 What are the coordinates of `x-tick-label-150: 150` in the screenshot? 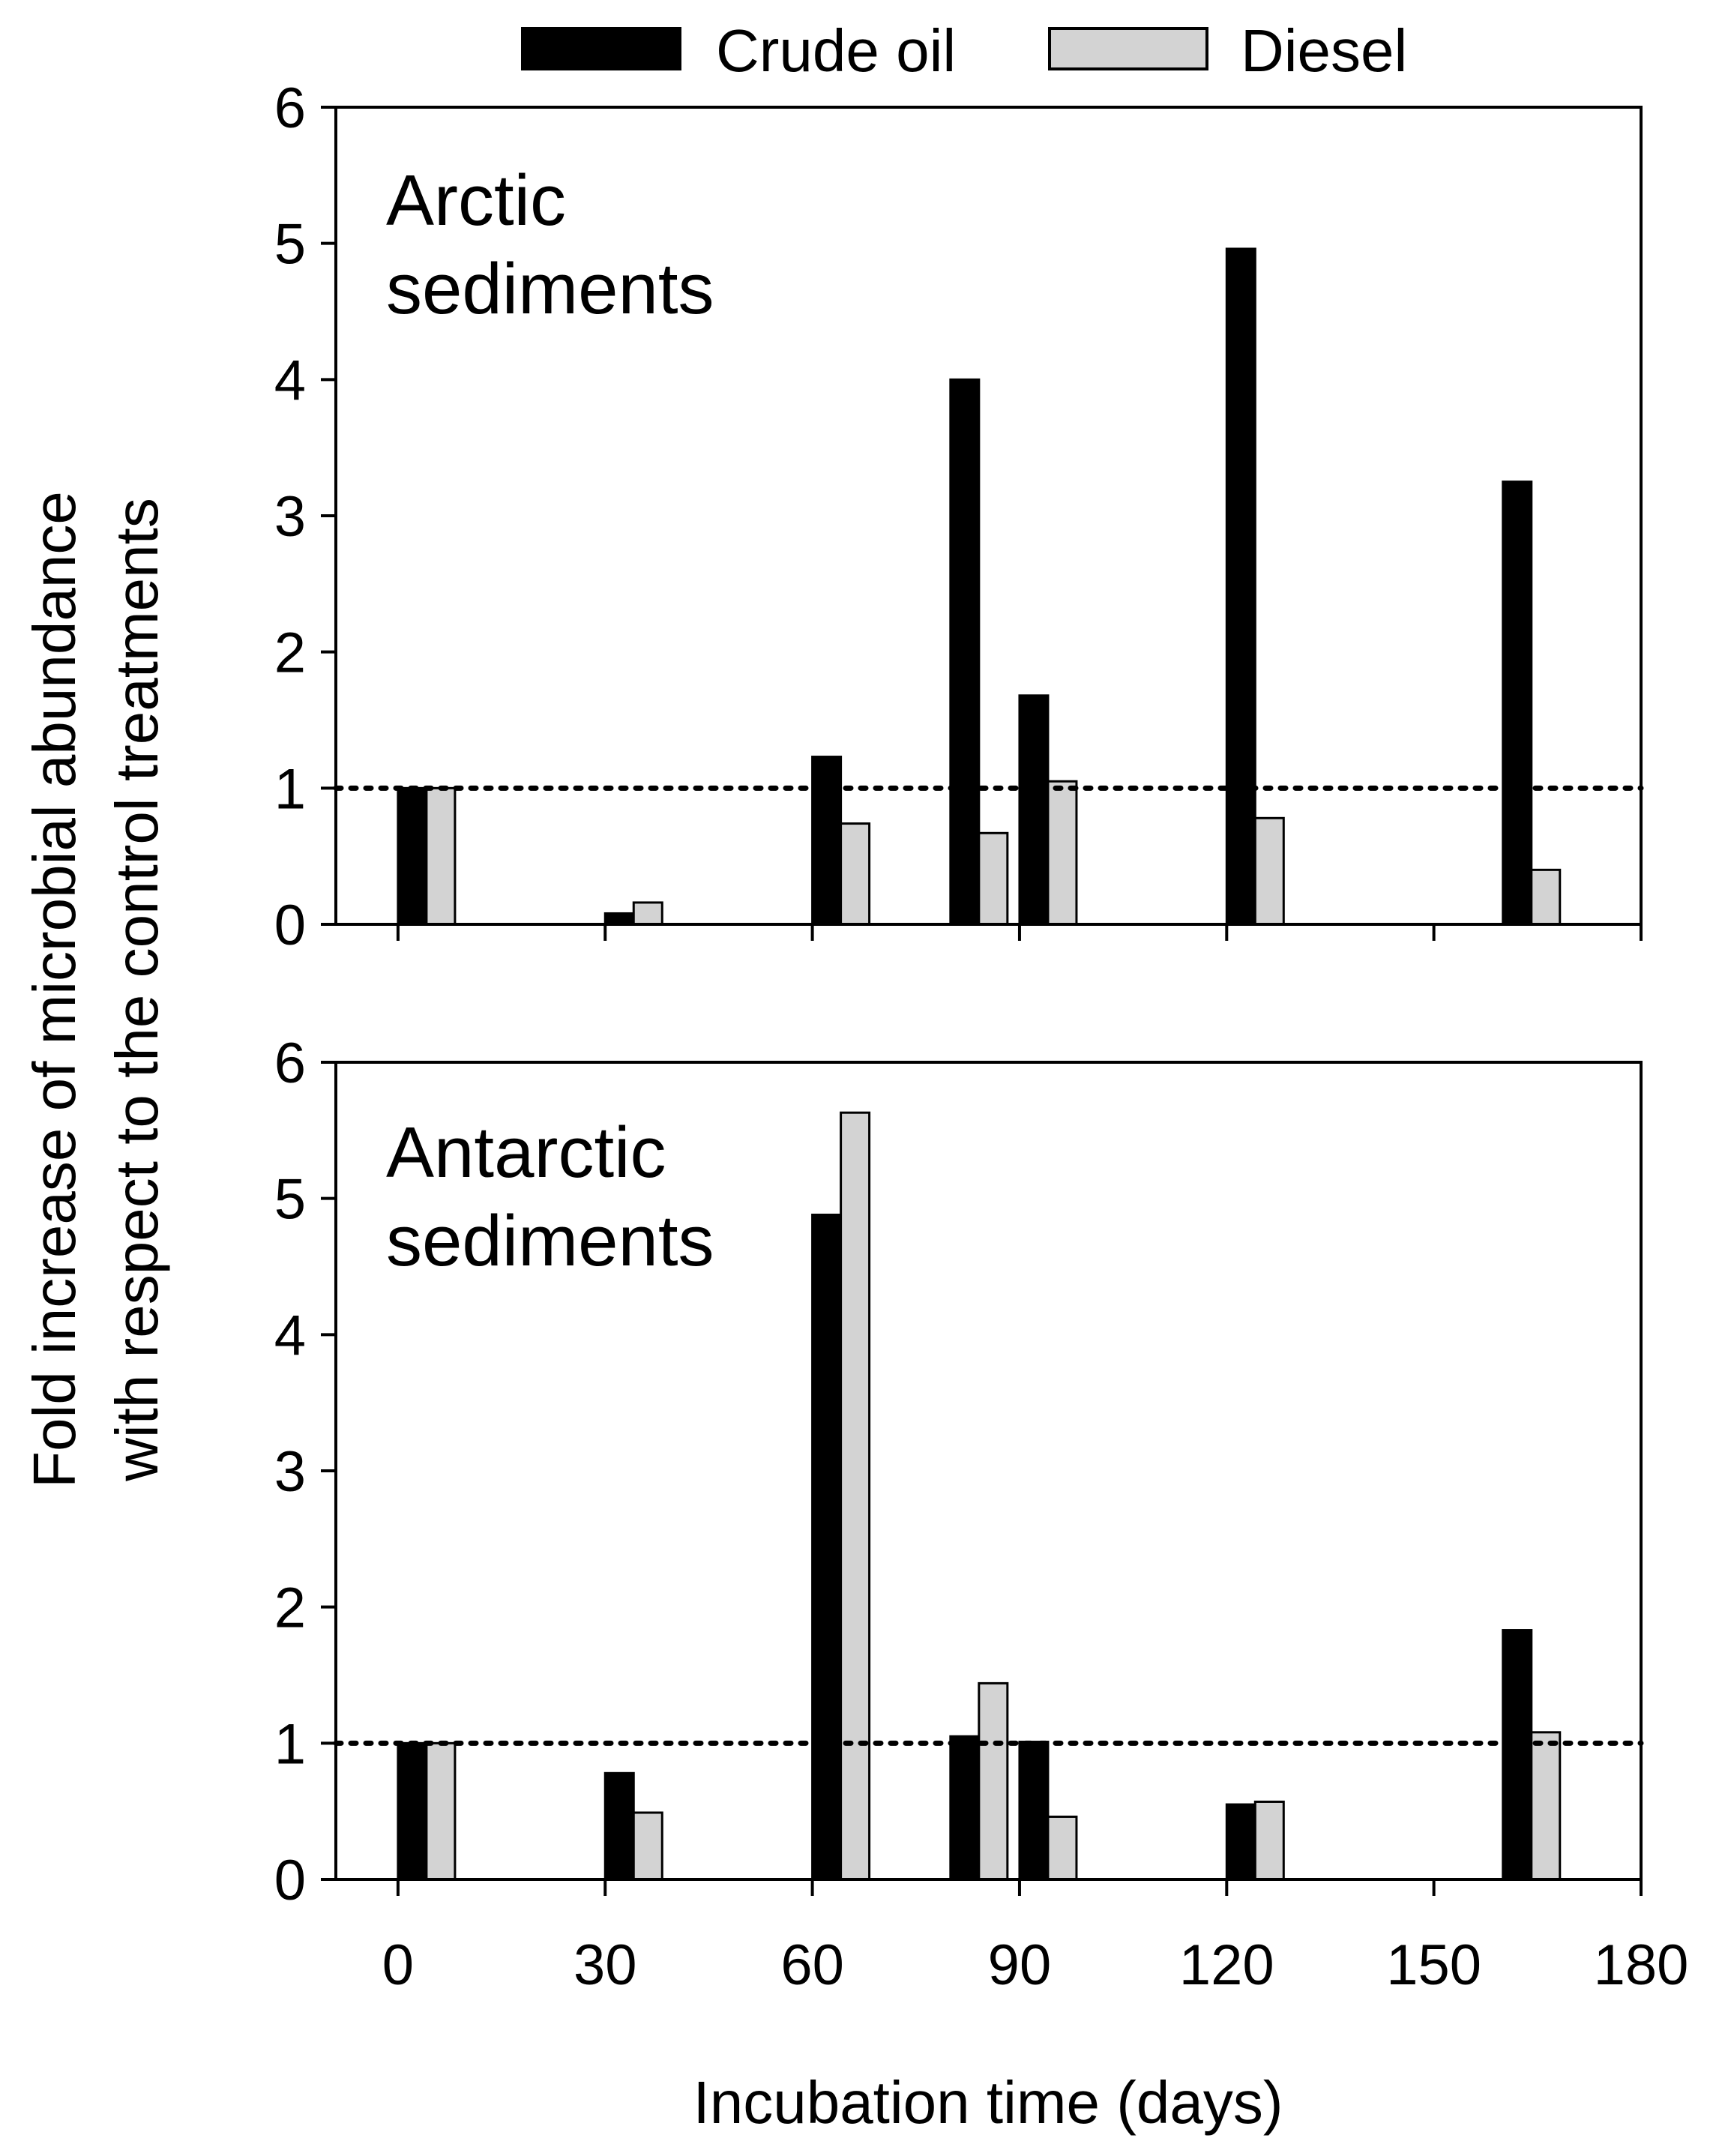 It's located at (1434, 1965).